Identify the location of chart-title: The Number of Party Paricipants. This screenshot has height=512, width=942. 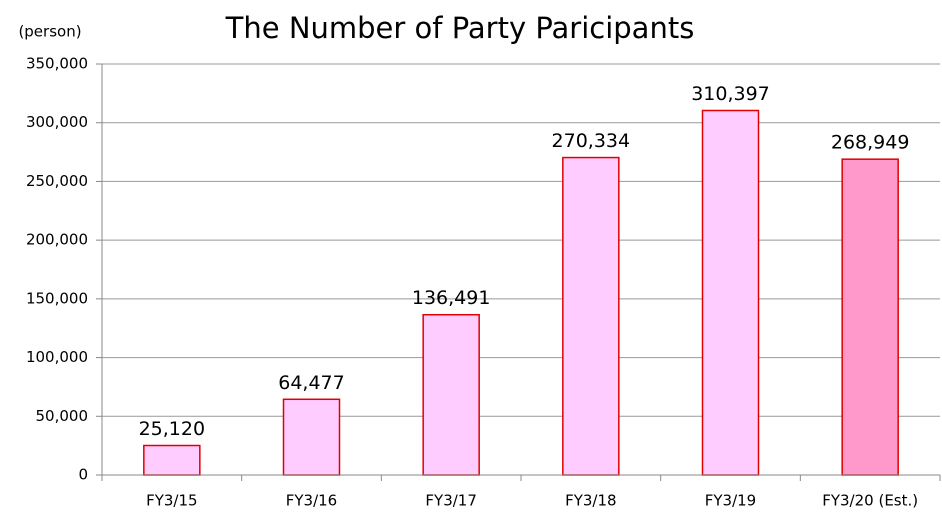
(460, 28).